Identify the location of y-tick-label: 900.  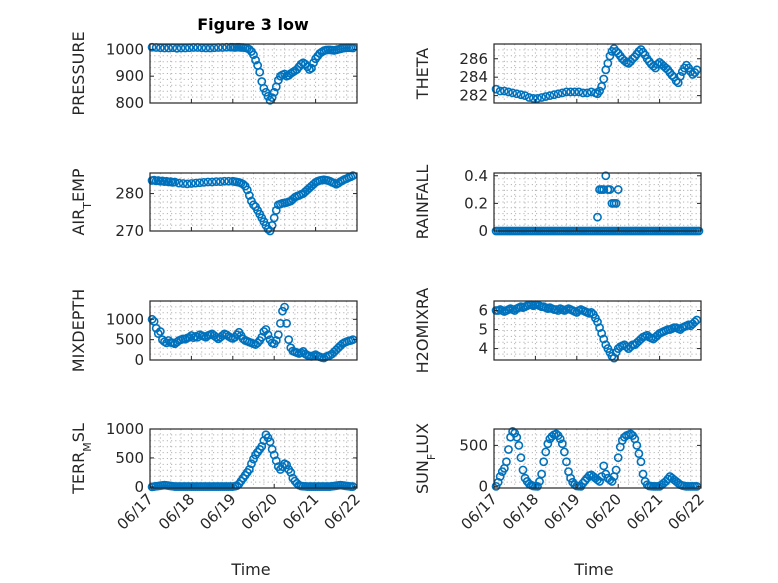
(129, 76).